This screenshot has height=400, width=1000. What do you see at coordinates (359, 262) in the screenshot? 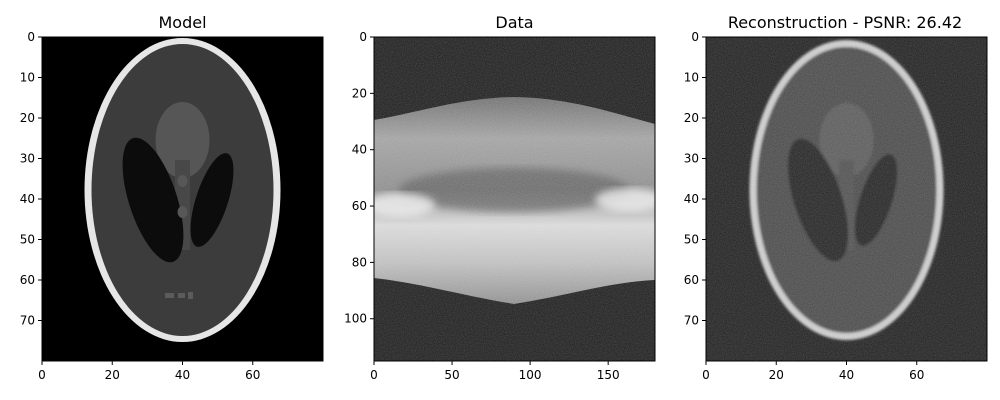
I see `y-tick-label: 80` at bounding box center [359, 262].